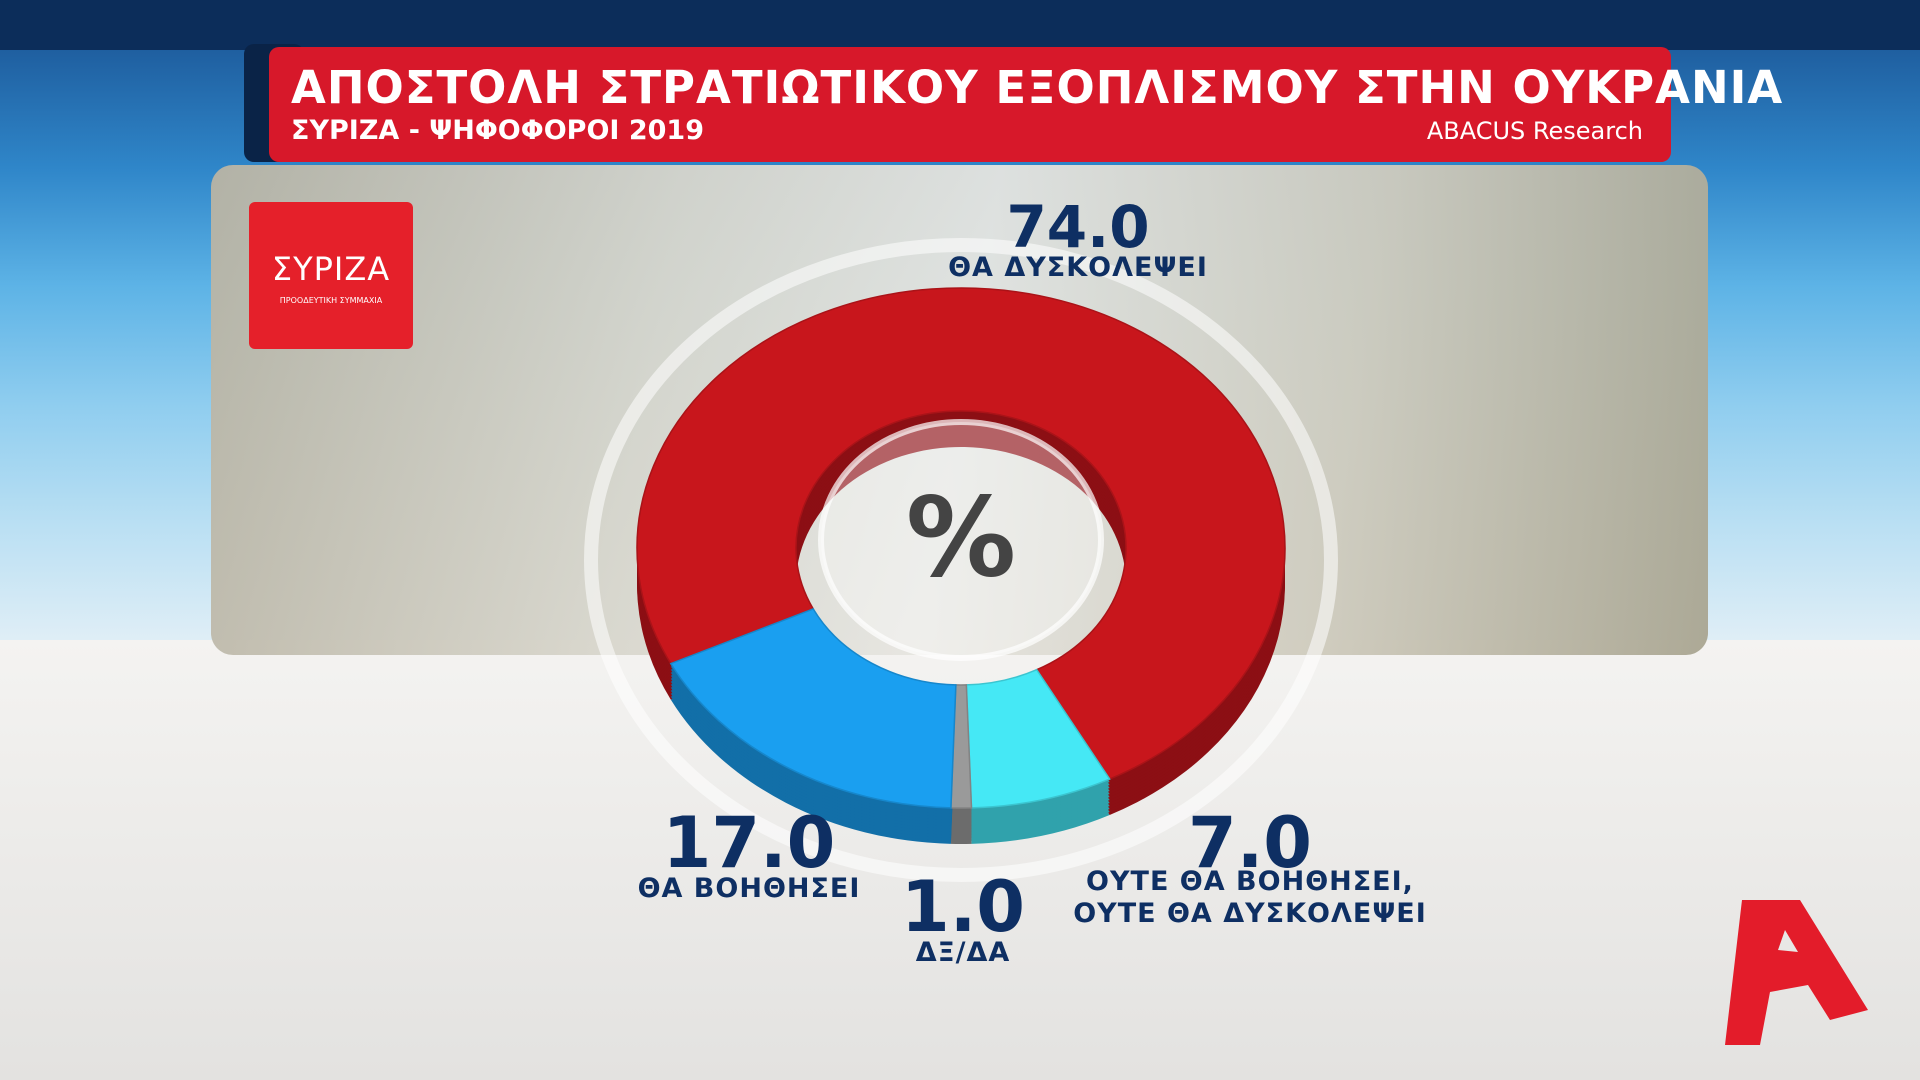  I want to click on value-label: 17.0, so click(749, 843).